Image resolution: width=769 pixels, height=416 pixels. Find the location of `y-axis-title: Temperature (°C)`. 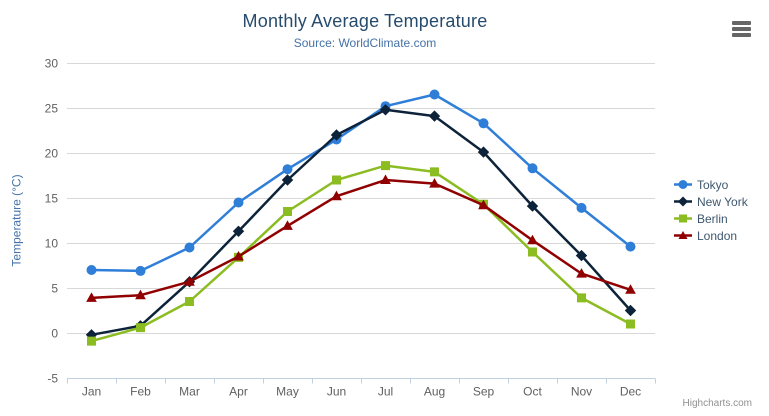

y-axis-title: Temperature (°C) is located at coordinates (16, 220).